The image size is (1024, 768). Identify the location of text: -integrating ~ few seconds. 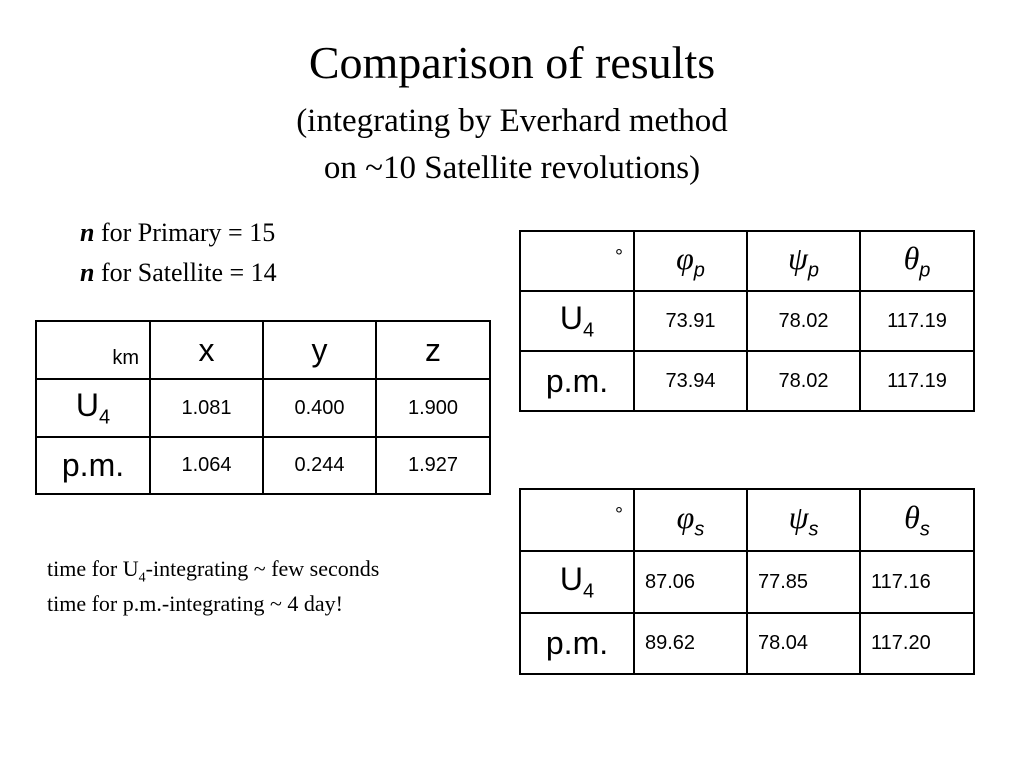
(262, 568).